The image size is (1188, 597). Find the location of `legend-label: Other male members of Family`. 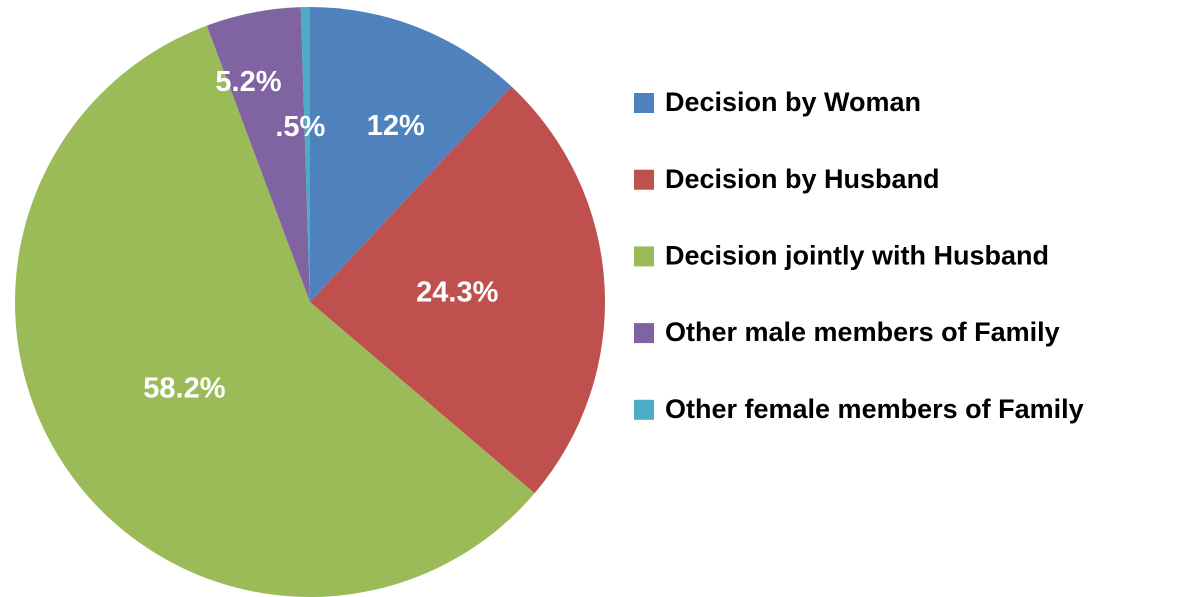

legend-label: Other male members of Family is located at coordinates (862, 332).